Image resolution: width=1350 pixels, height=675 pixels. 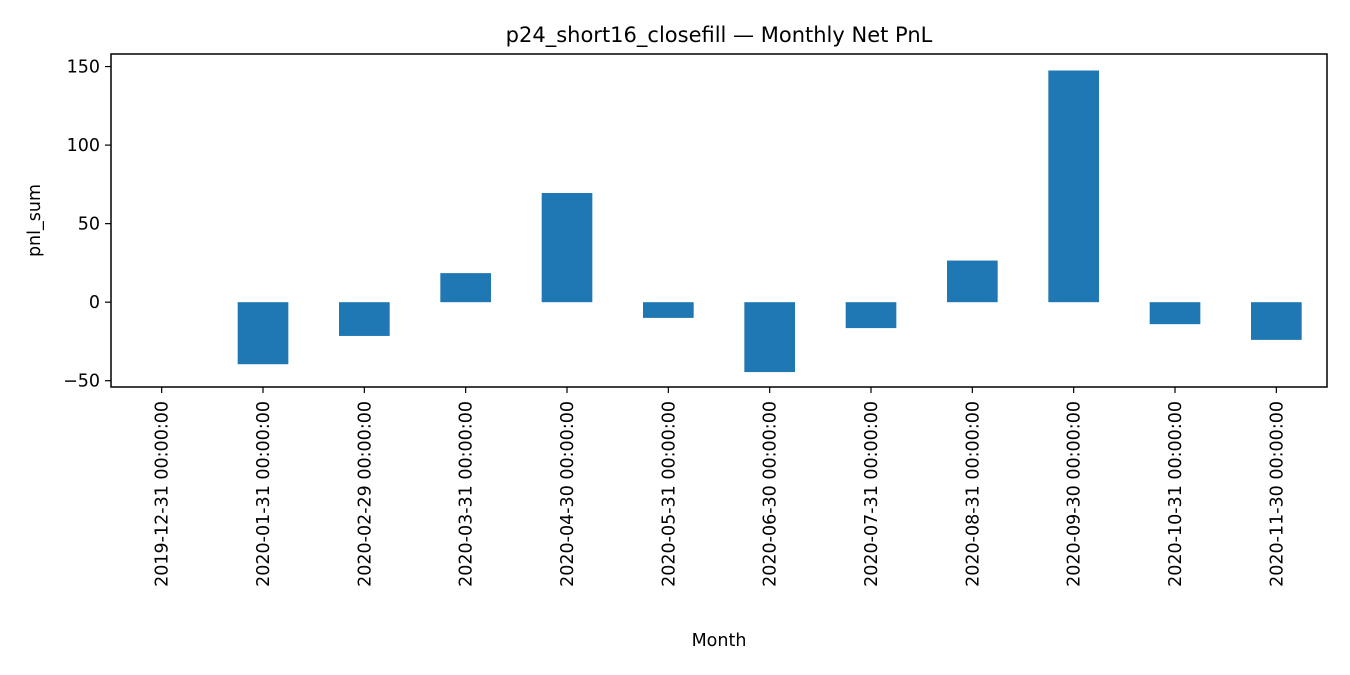 What do you see at coordinates (83, 68) in the screenshot?
I see `y-tick-label: 150` at bounding box center [83, 68].